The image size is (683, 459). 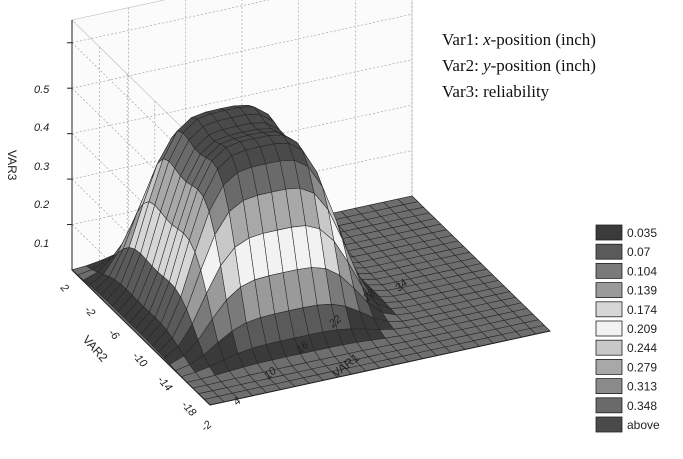 I want to click on y-tick-label: -18, so click(x=189, y=409).